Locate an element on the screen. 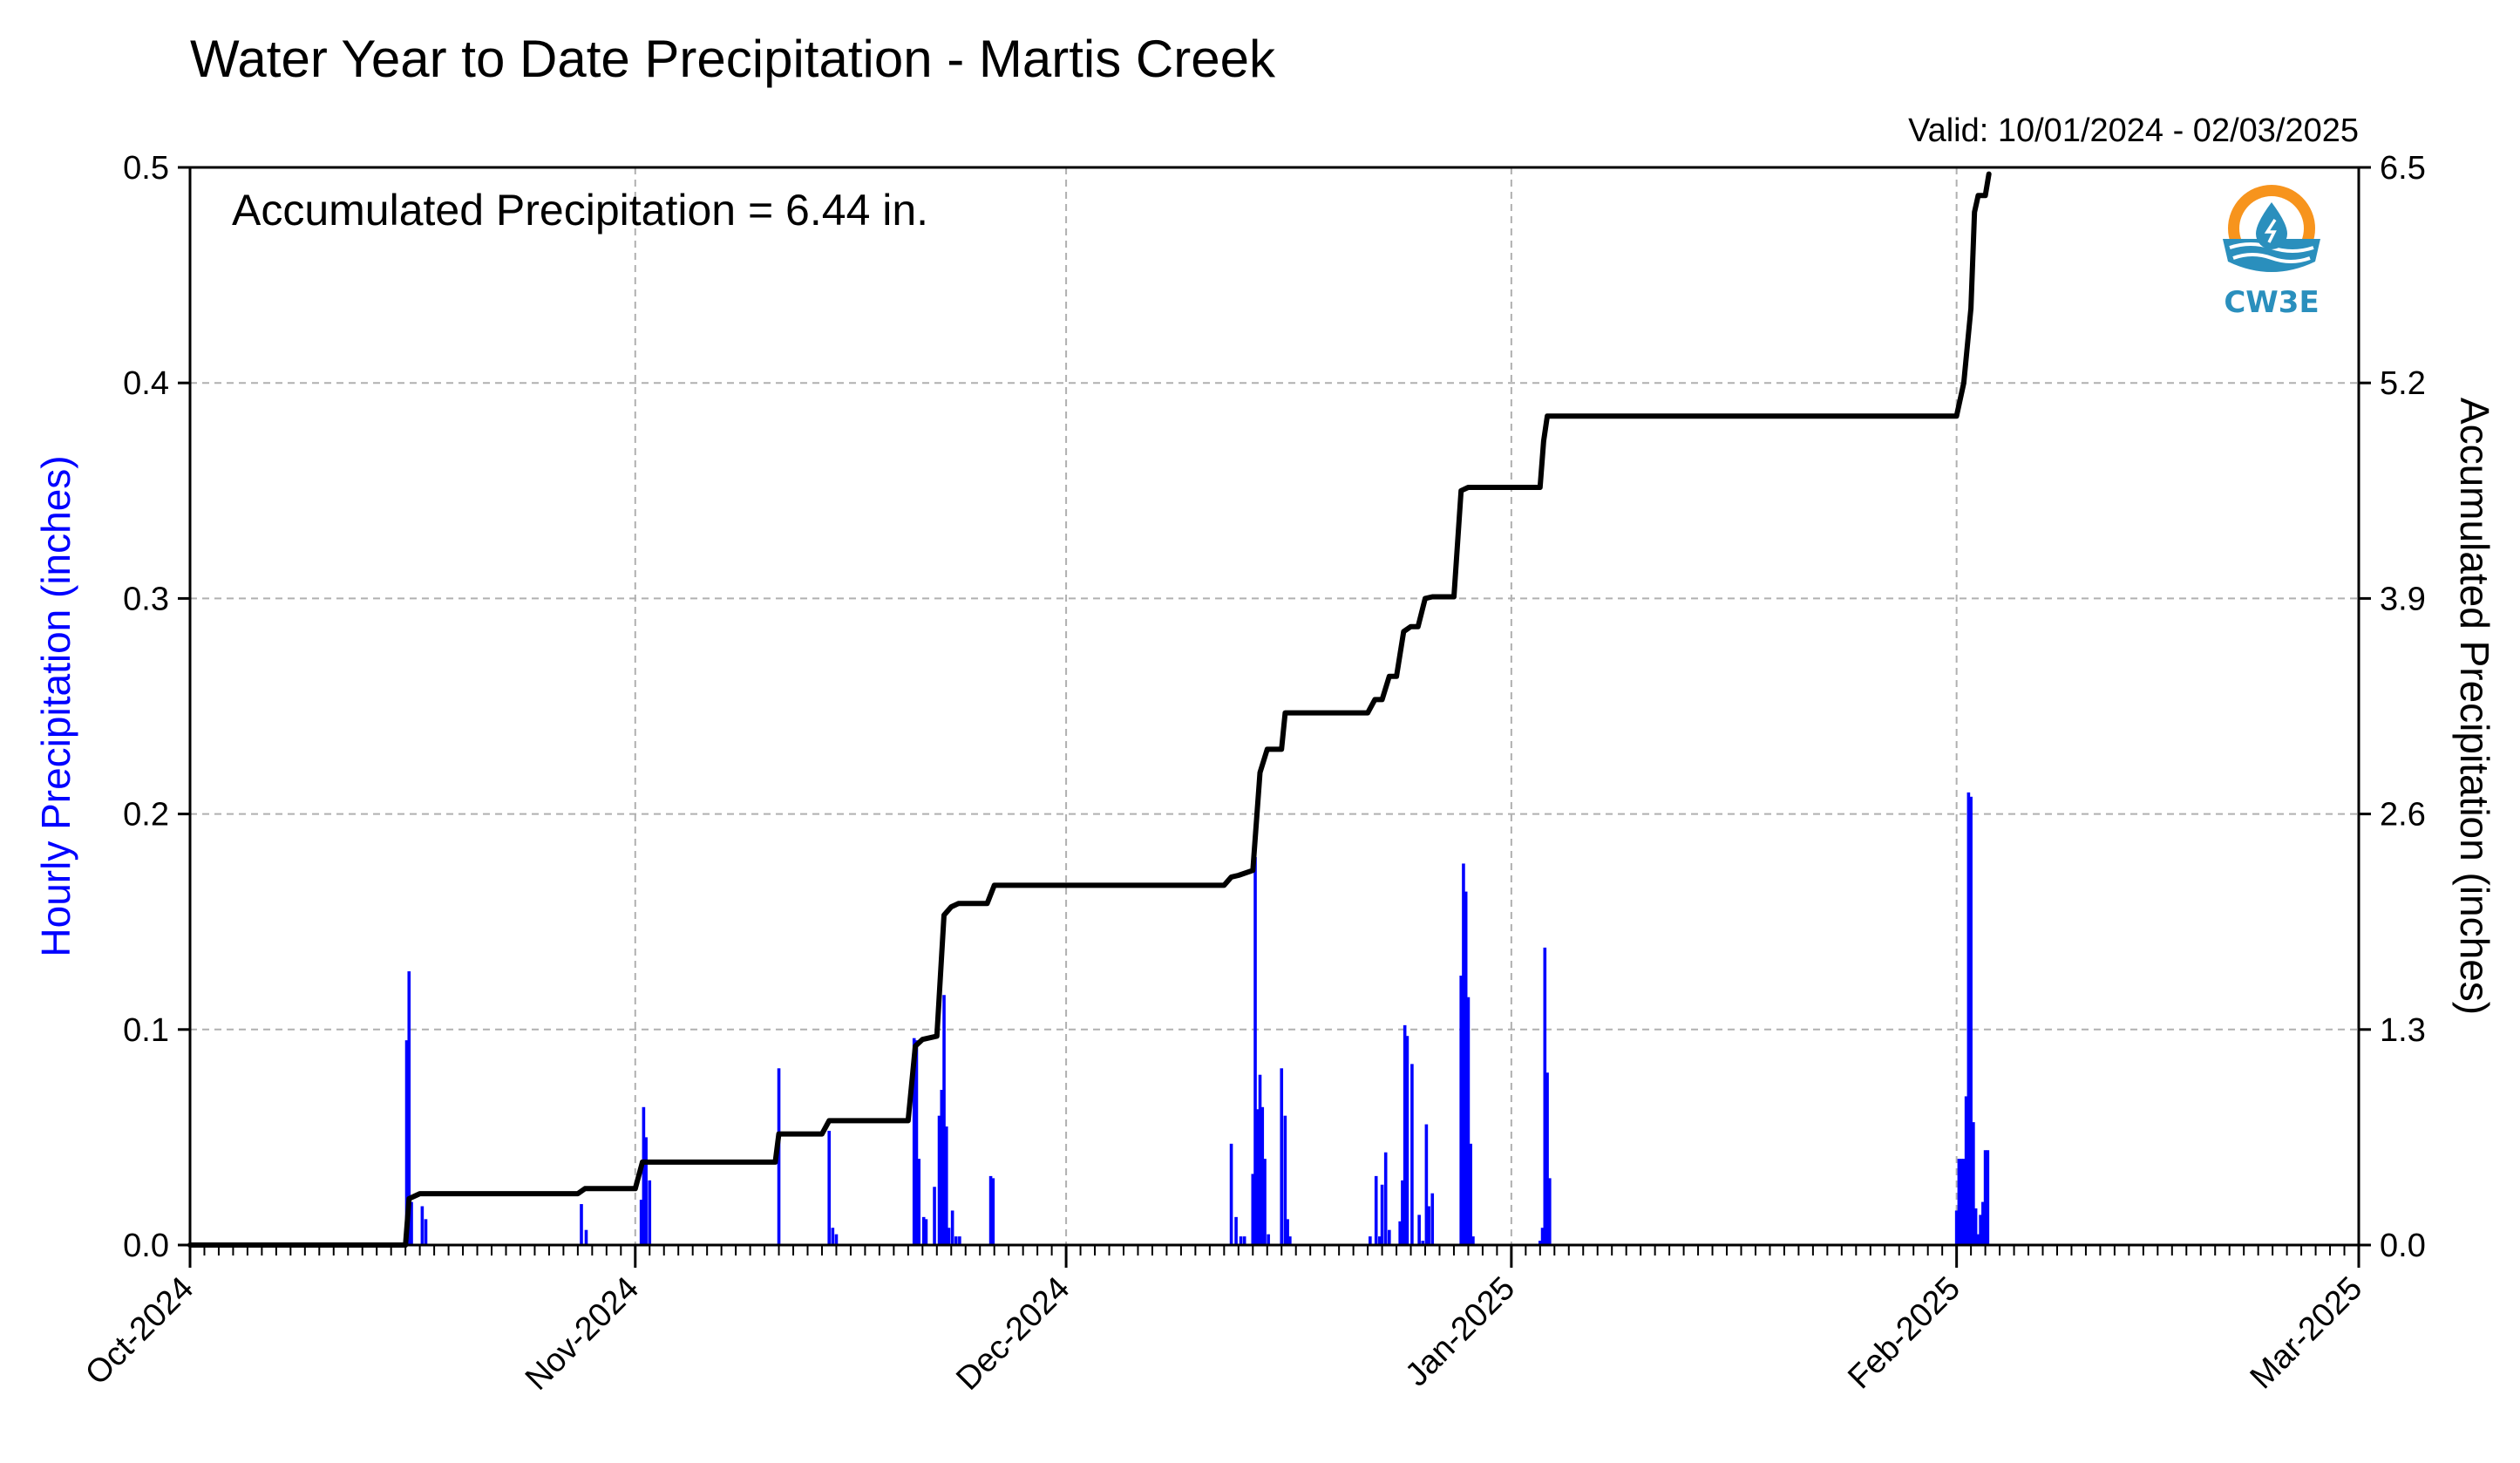  y-axis-left-label: Hourly Precipitation (inches) is located at coordinates (55, 705).